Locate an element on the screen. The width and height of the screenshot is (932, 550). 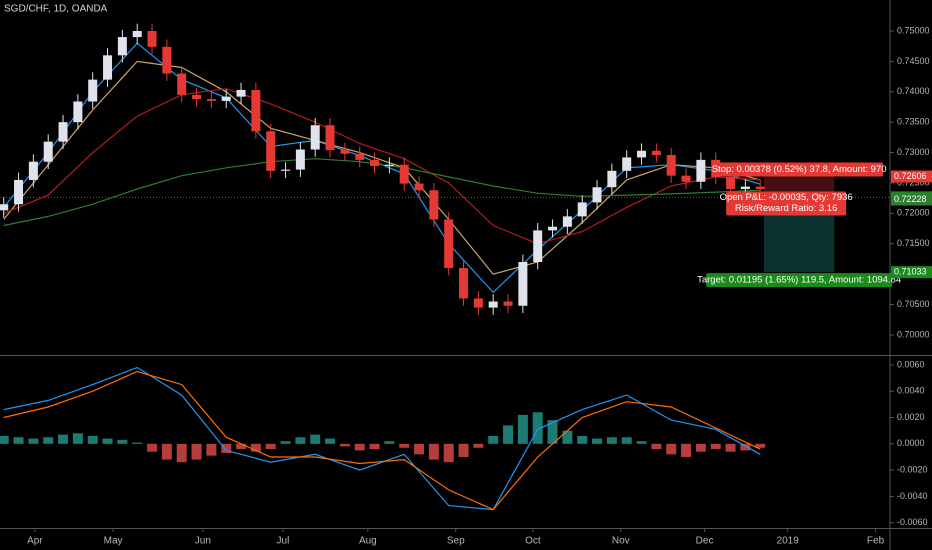
target-price-box is located at coordinates (911, 272).